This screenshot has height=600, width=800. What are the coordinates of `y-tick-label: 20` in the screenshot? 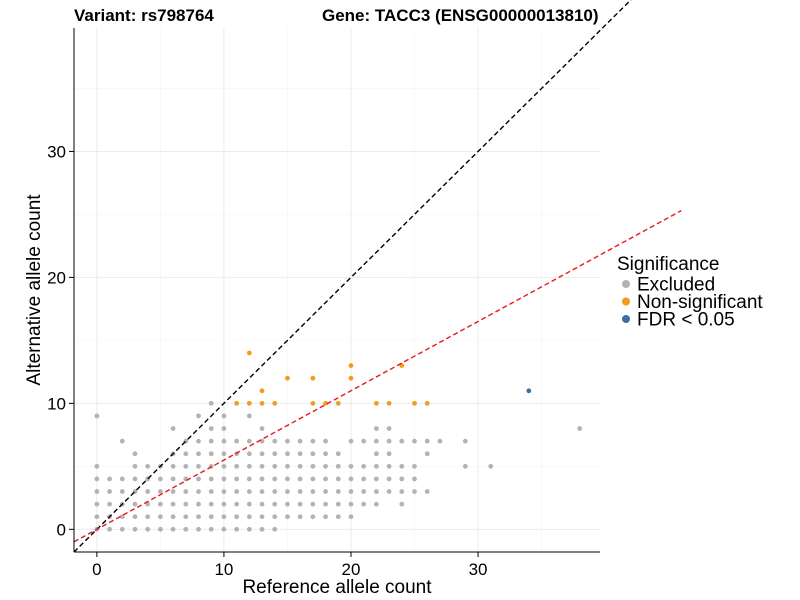 It's located at (56, 277).